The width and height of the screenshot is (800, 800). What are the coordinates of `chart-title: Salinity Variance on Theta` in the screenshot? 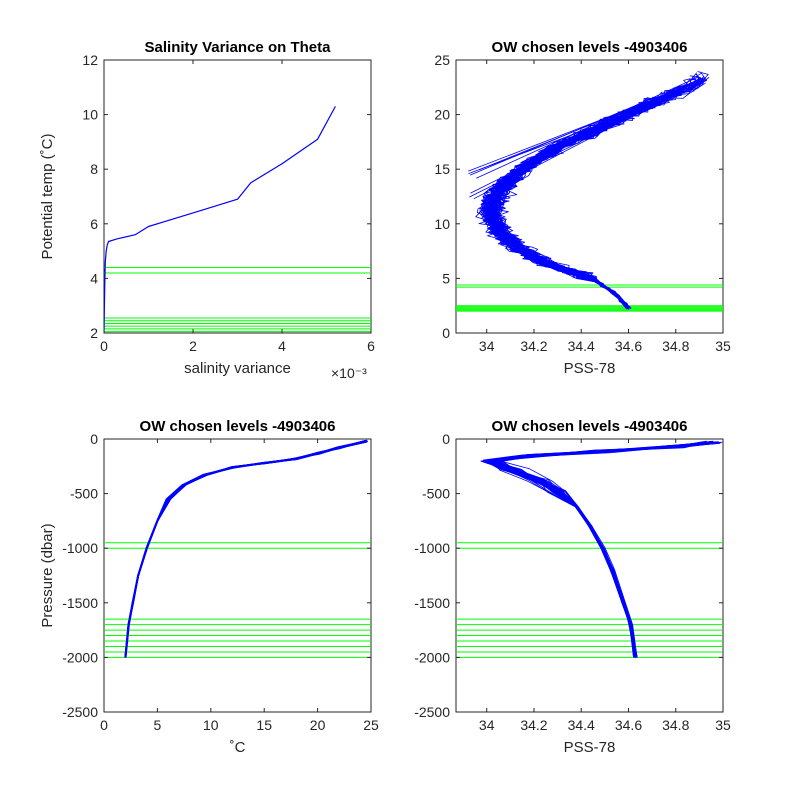 It's located at (238, 47).